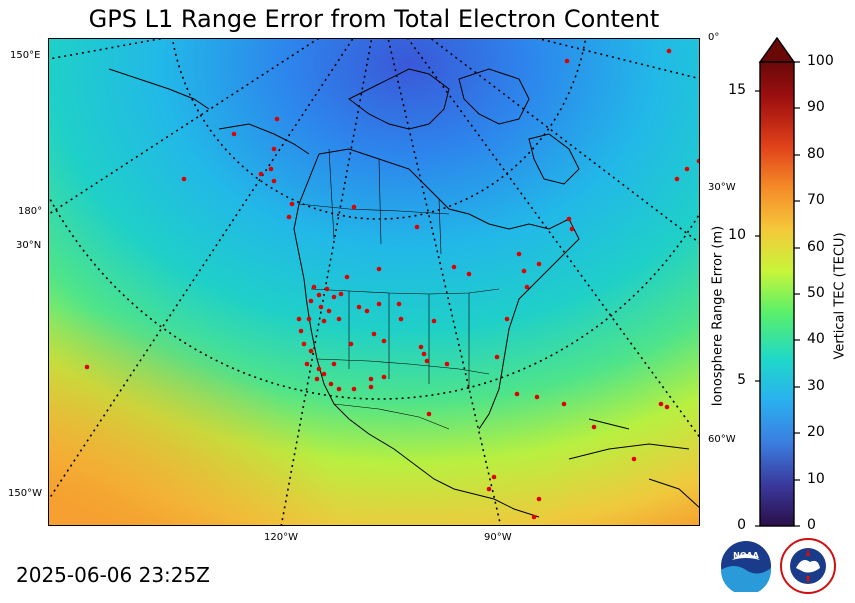 The image size is (855, 603). I want to click on tec-tick-70: 70, so click(816, 200).